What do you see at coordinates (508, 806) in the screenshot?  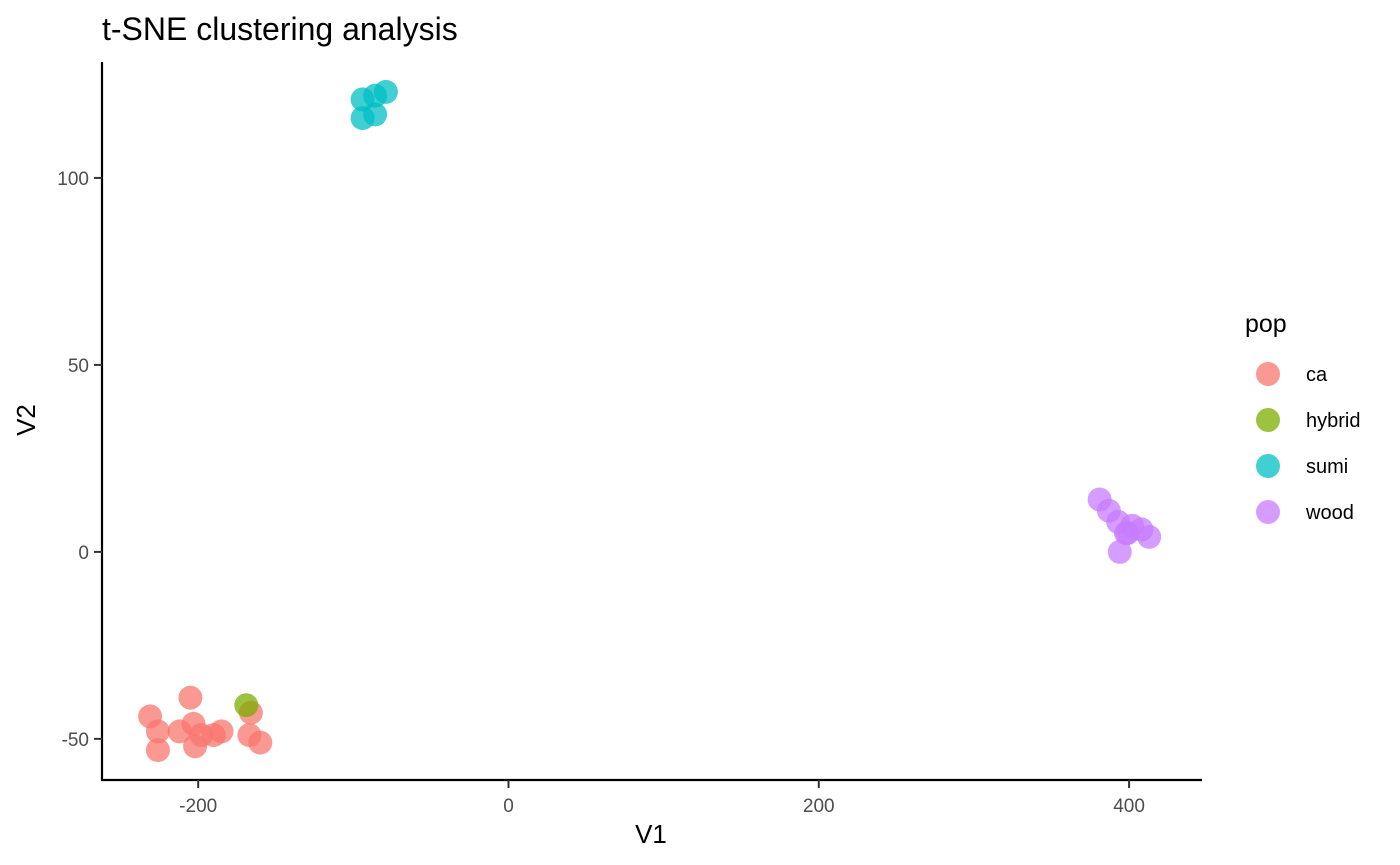 I see `x-tick-label: 0` at bounding box center [508, 806].